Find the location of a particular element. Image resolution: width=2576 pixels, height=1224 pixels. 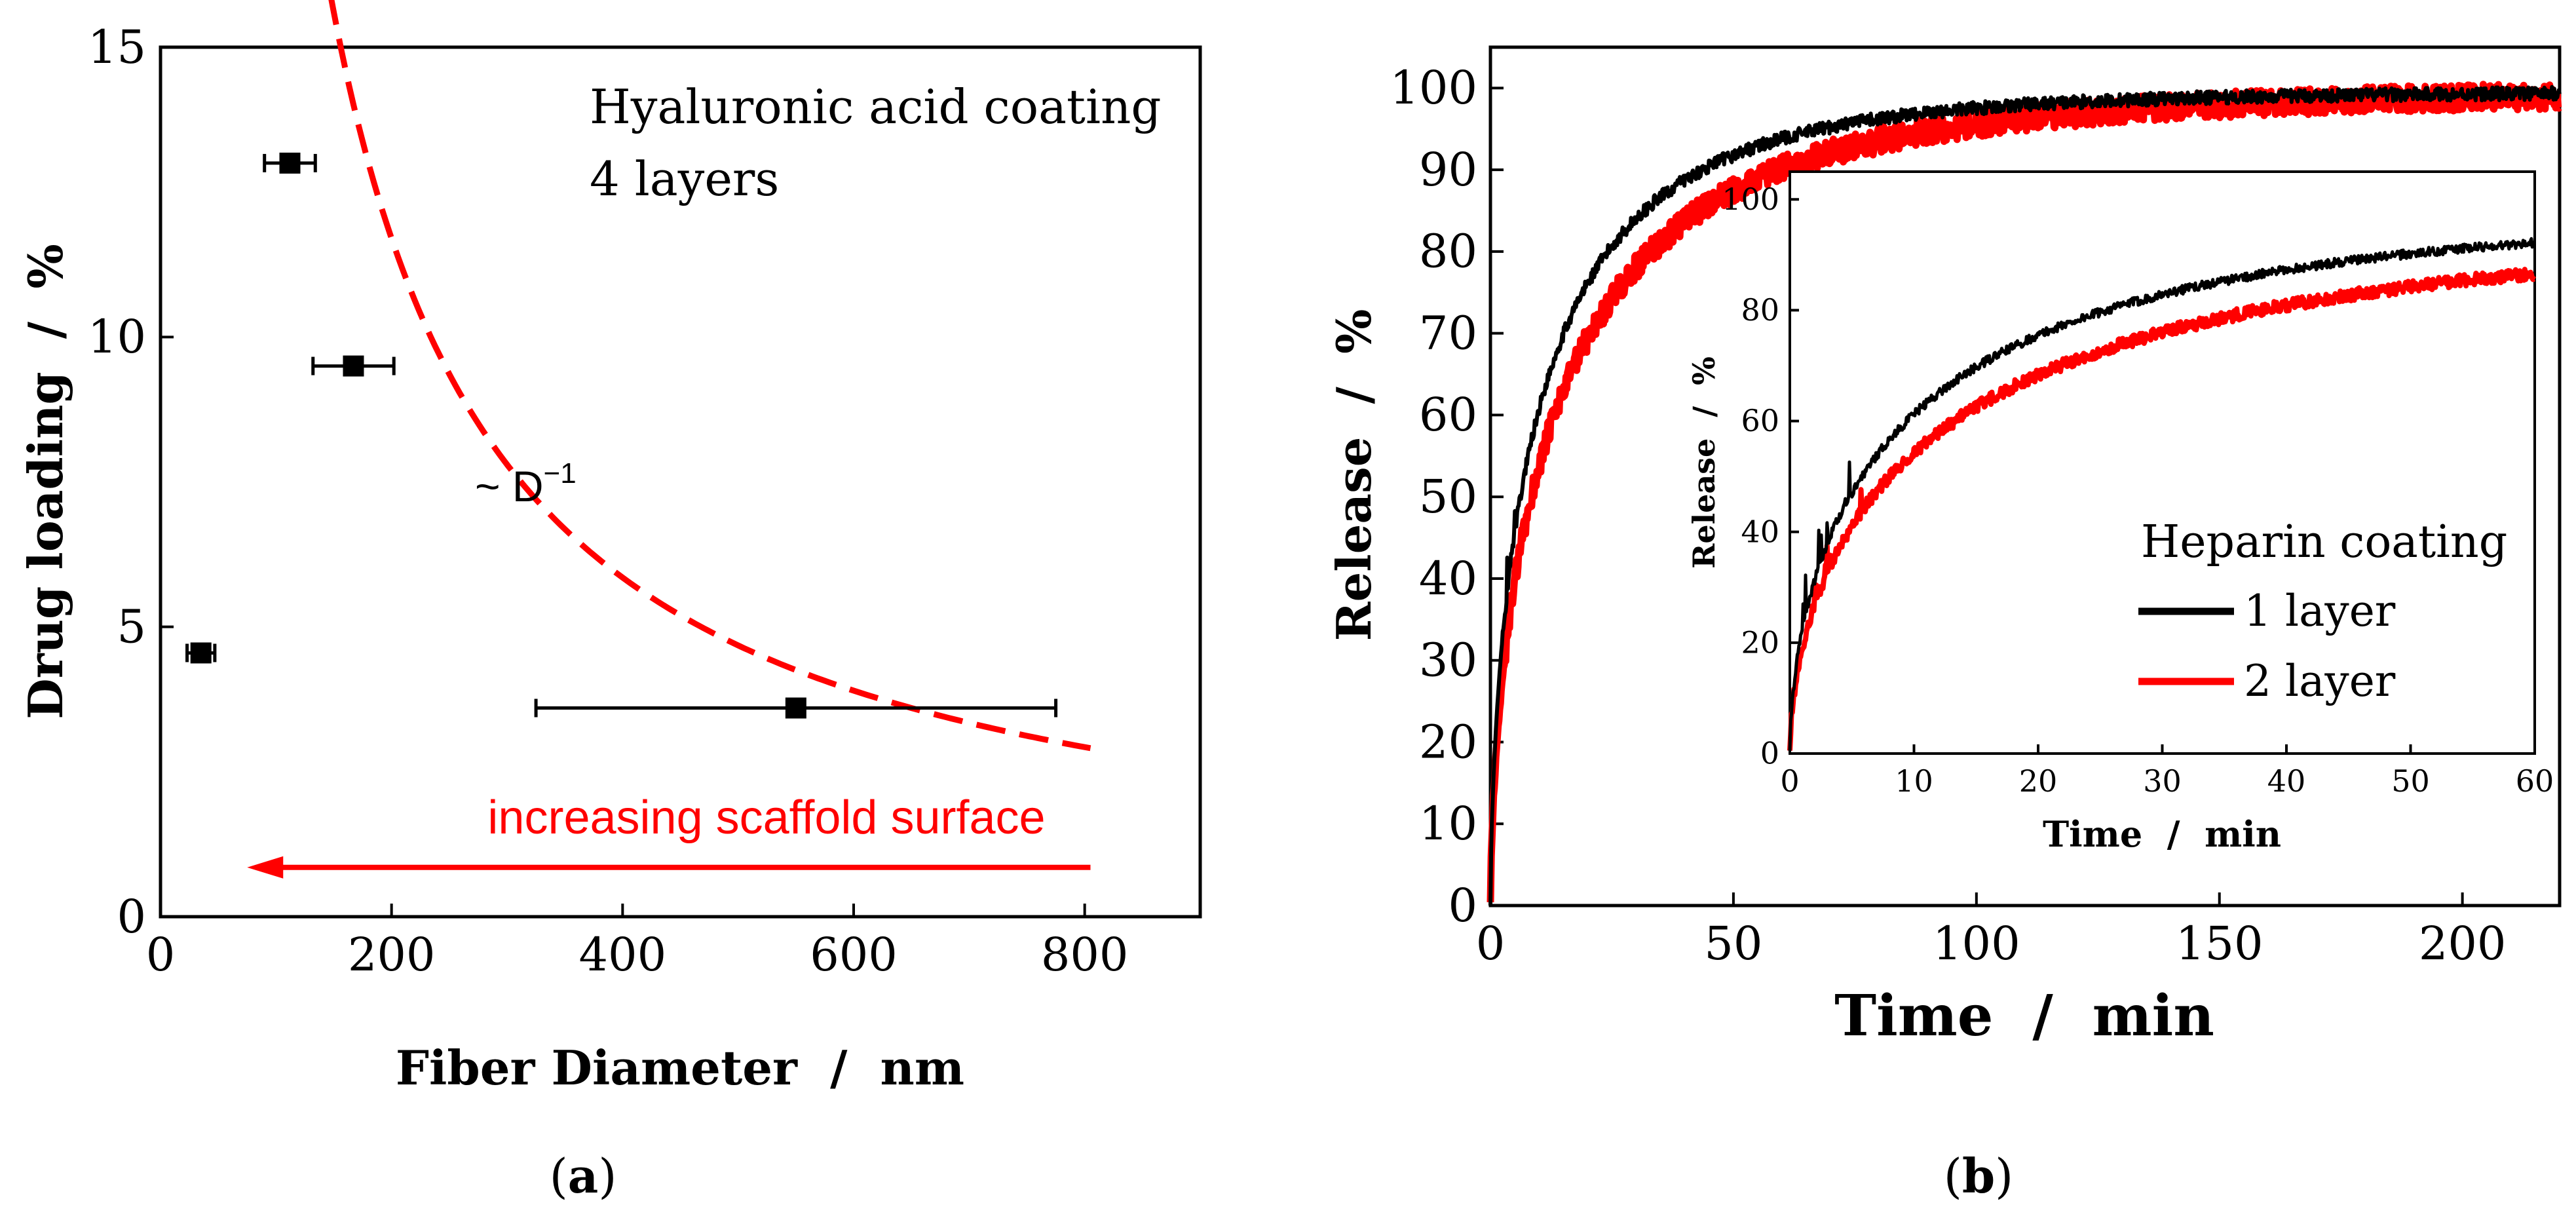

panel-a-fit-label-sup: −1 is located at coordinates (560, 473).